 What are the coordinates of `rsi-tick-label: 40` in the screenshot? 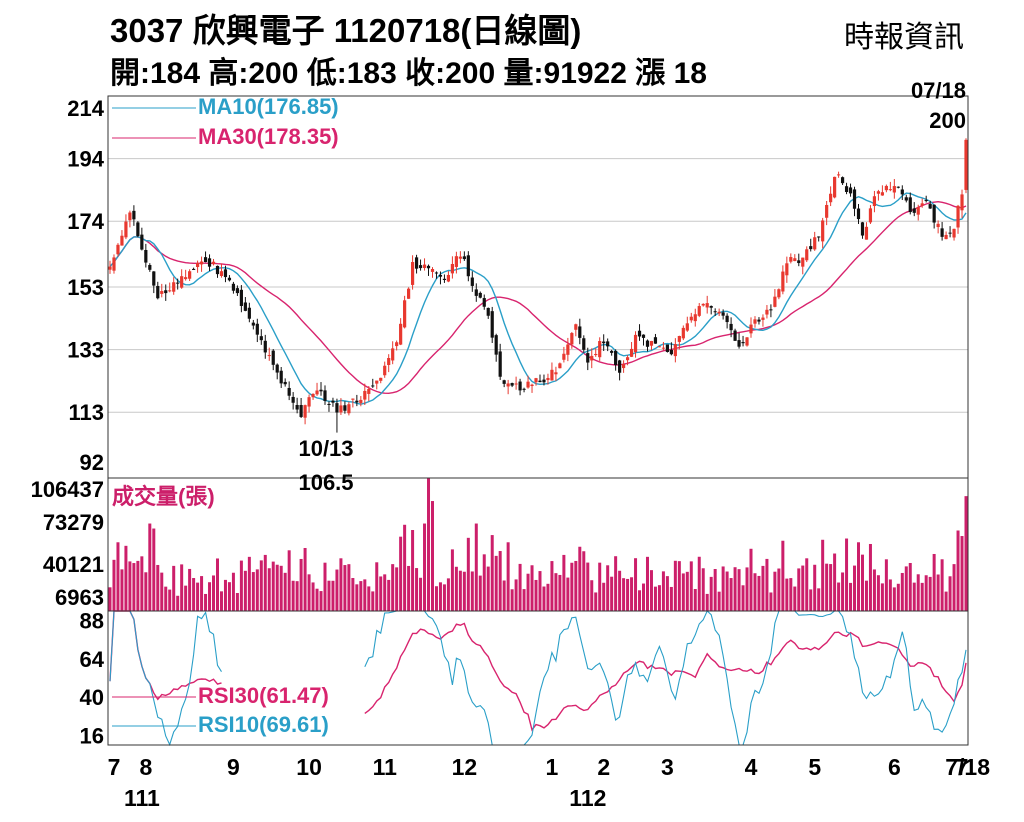 It's located at (92, 697).